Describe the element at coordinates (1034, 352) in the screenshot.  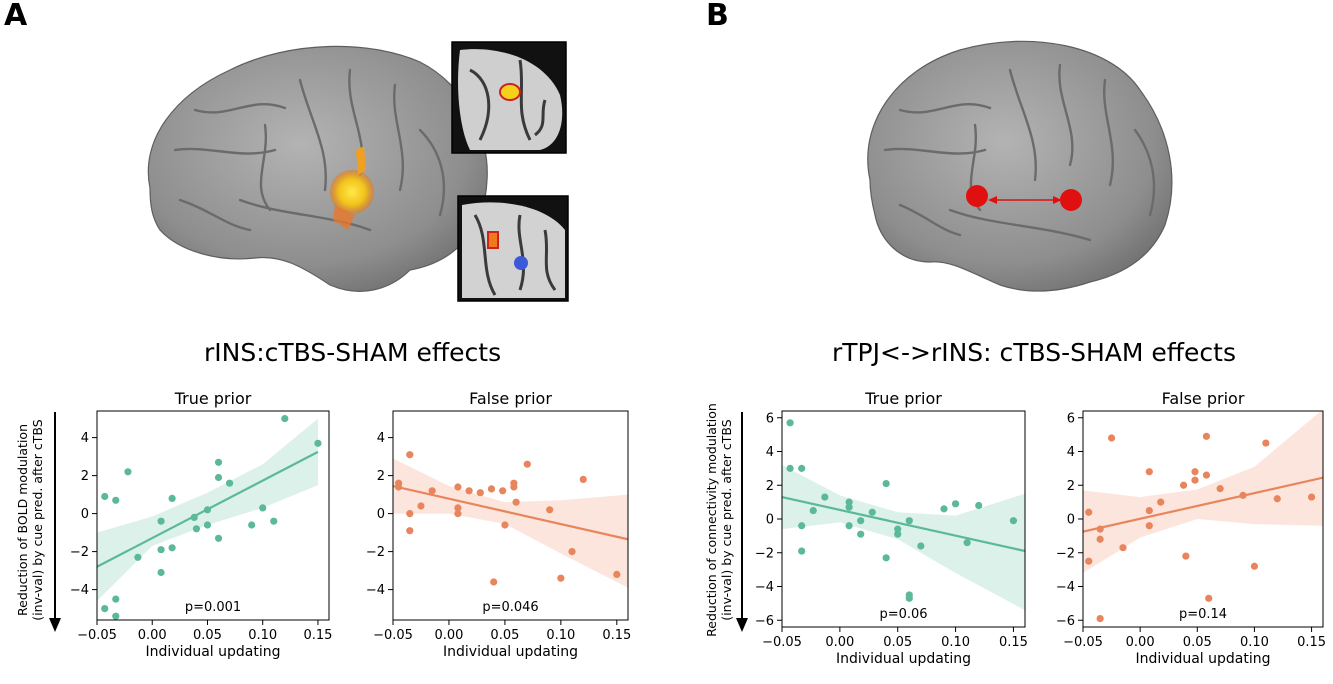
I see `section-title-b: rTPJ<->rINS: cTBS-SHAM effects` at that location.